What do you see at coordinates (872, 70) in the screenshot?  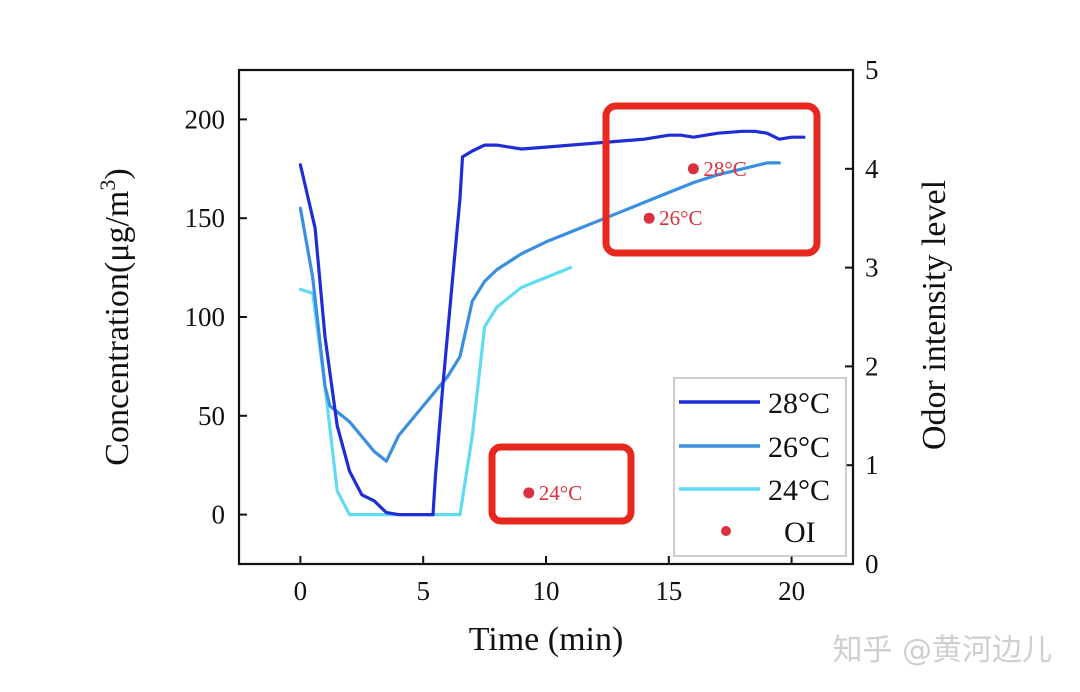 I see `y2-tick-label: 5` at bounding box center [872, 70].